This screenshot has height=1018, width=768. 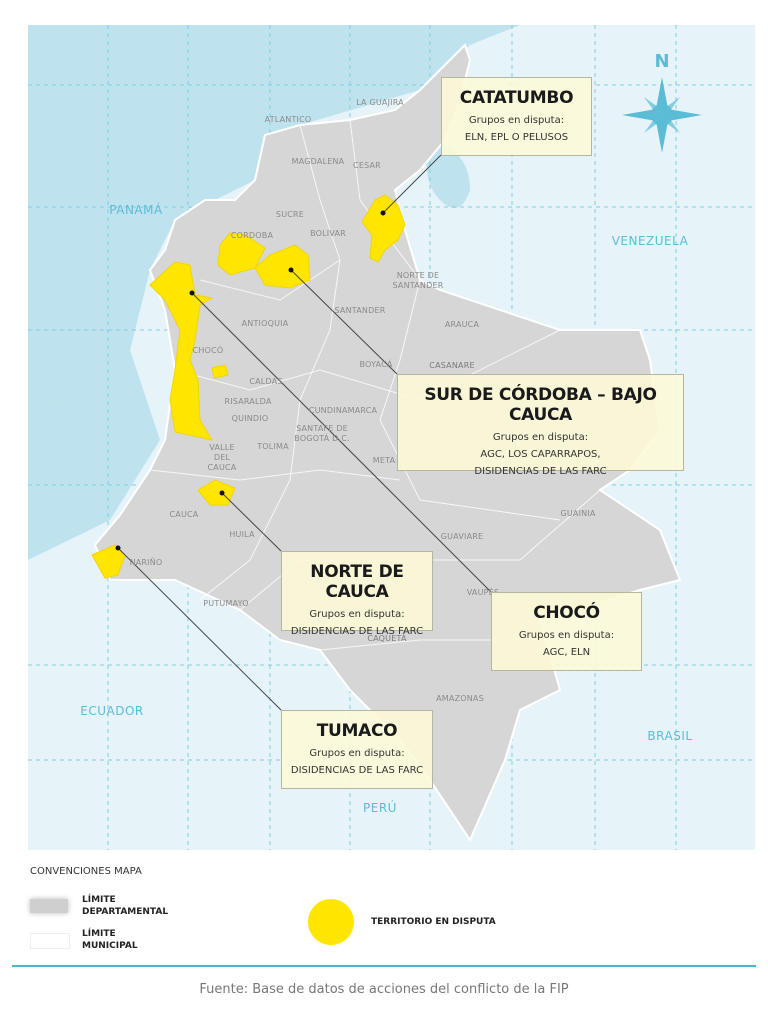 What do you see at coordinates (220, 371) in the screenshot?
I see `disputed-choco-small` at bounding box center [220, 371].